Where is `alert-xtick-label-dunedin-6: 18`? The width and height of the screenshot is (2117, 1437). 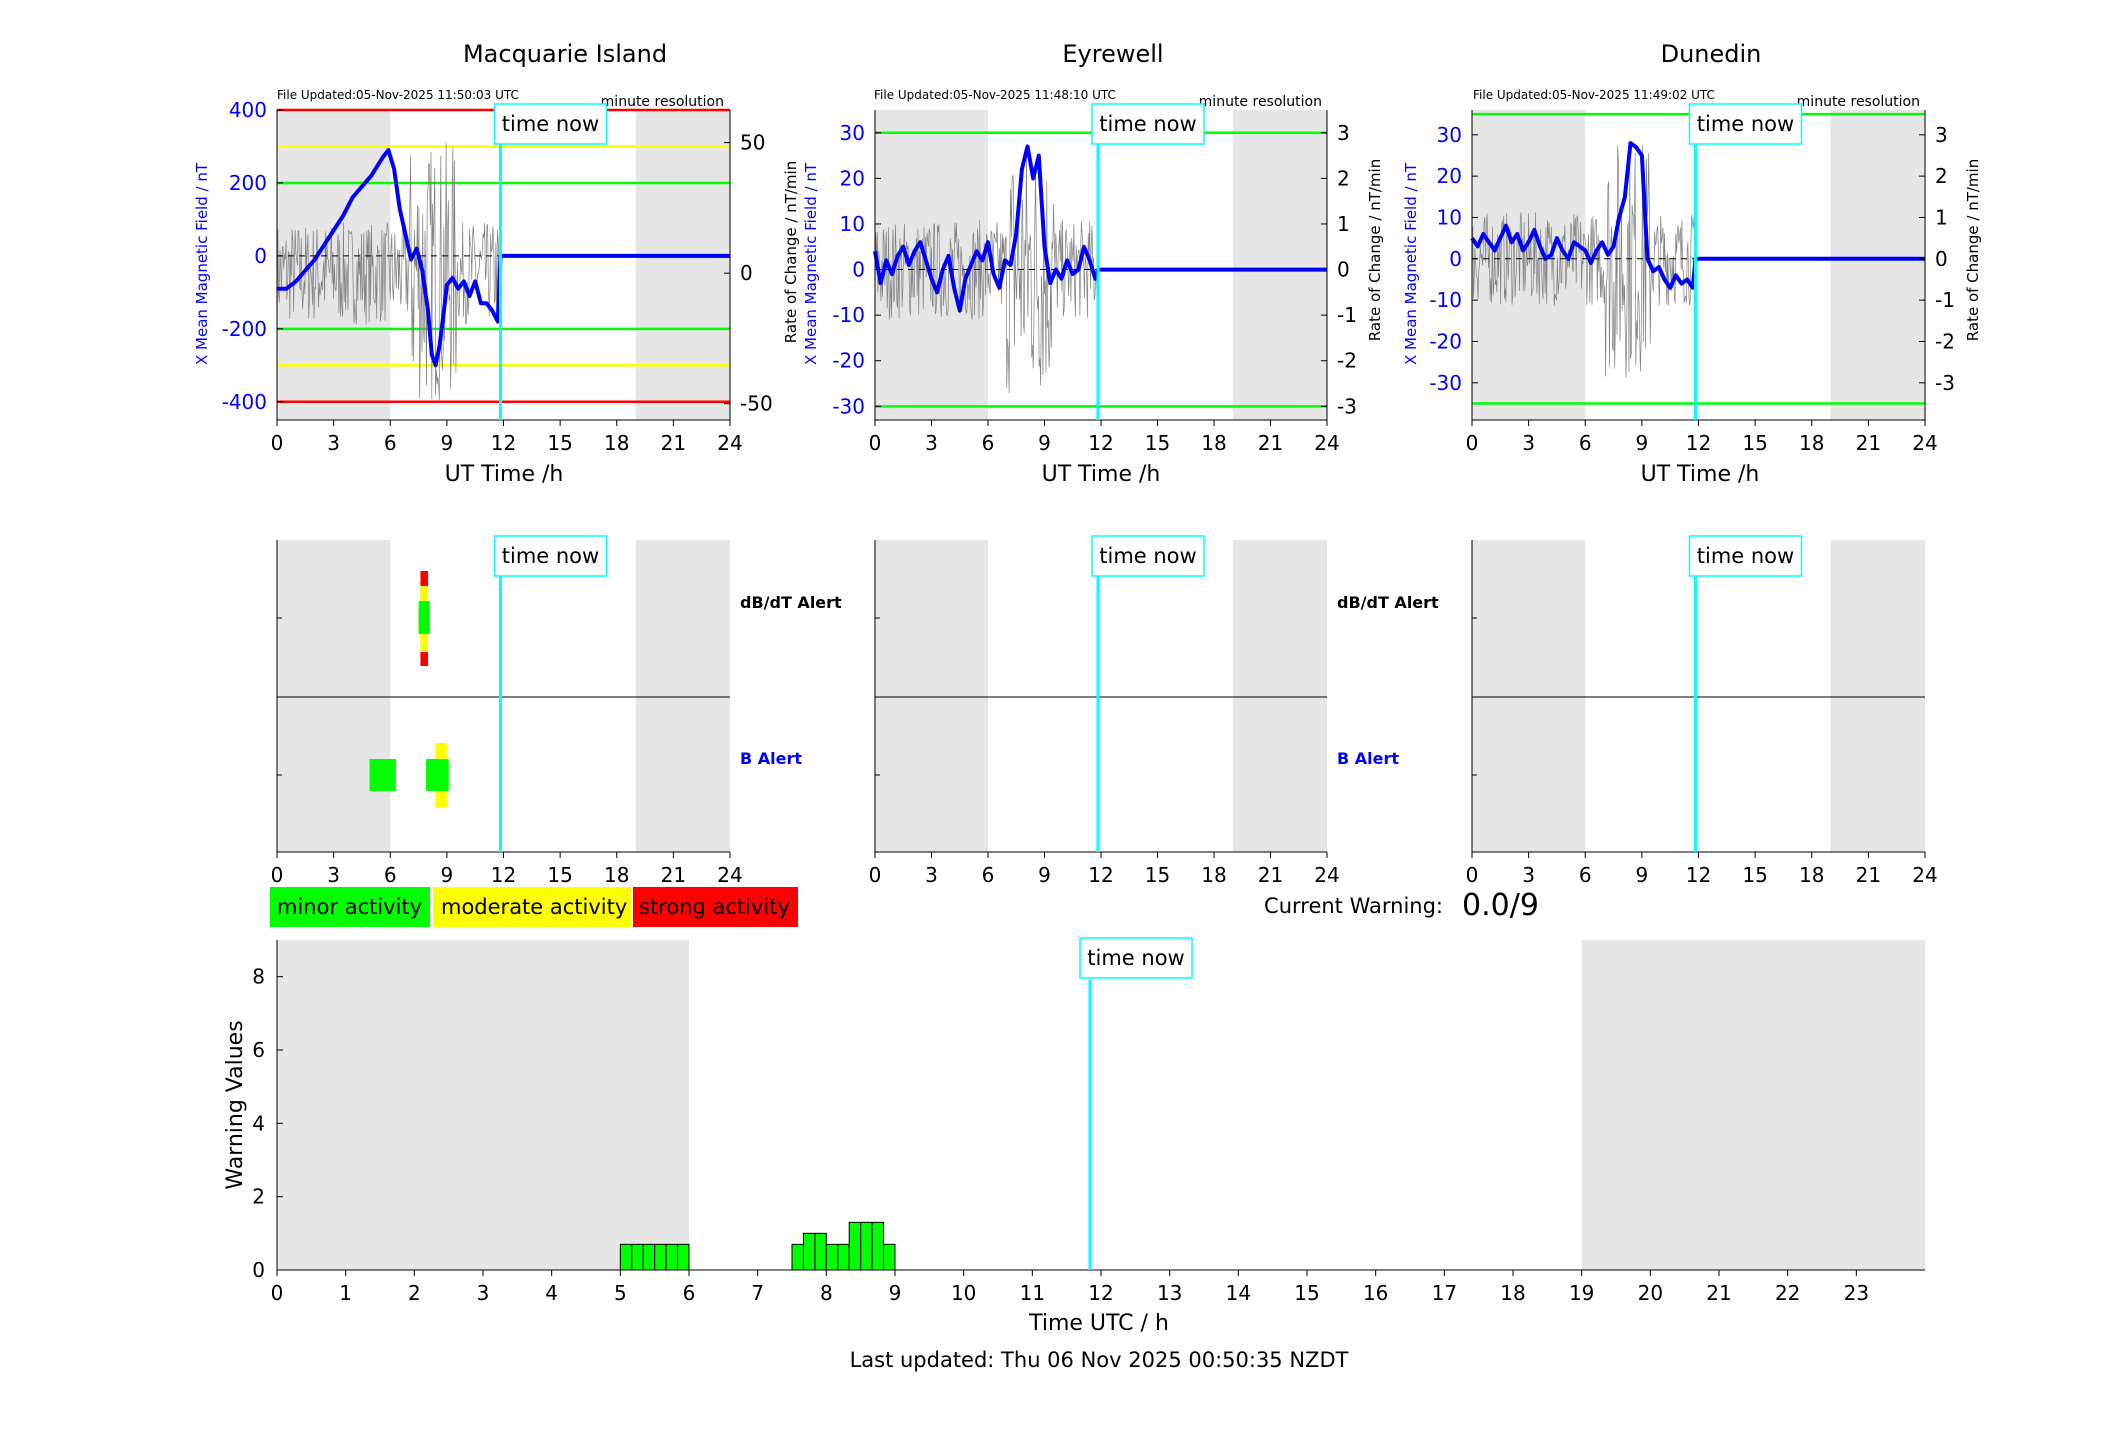
alert-xtick-label-dunedin-6: 18 is located at coordinates (1811, 875).